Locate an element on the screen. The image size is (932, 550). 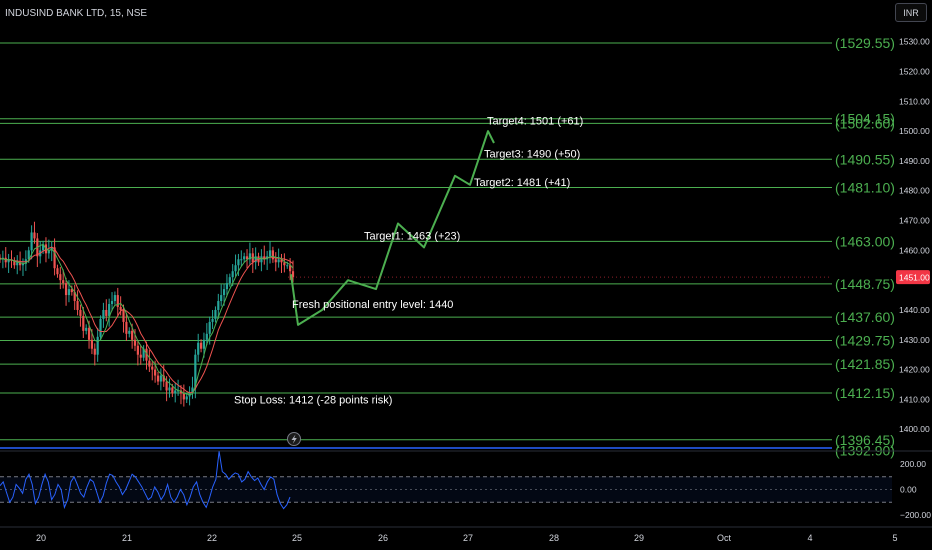
price-tick-label: 1520.00 is located at coordinates (914, 71).